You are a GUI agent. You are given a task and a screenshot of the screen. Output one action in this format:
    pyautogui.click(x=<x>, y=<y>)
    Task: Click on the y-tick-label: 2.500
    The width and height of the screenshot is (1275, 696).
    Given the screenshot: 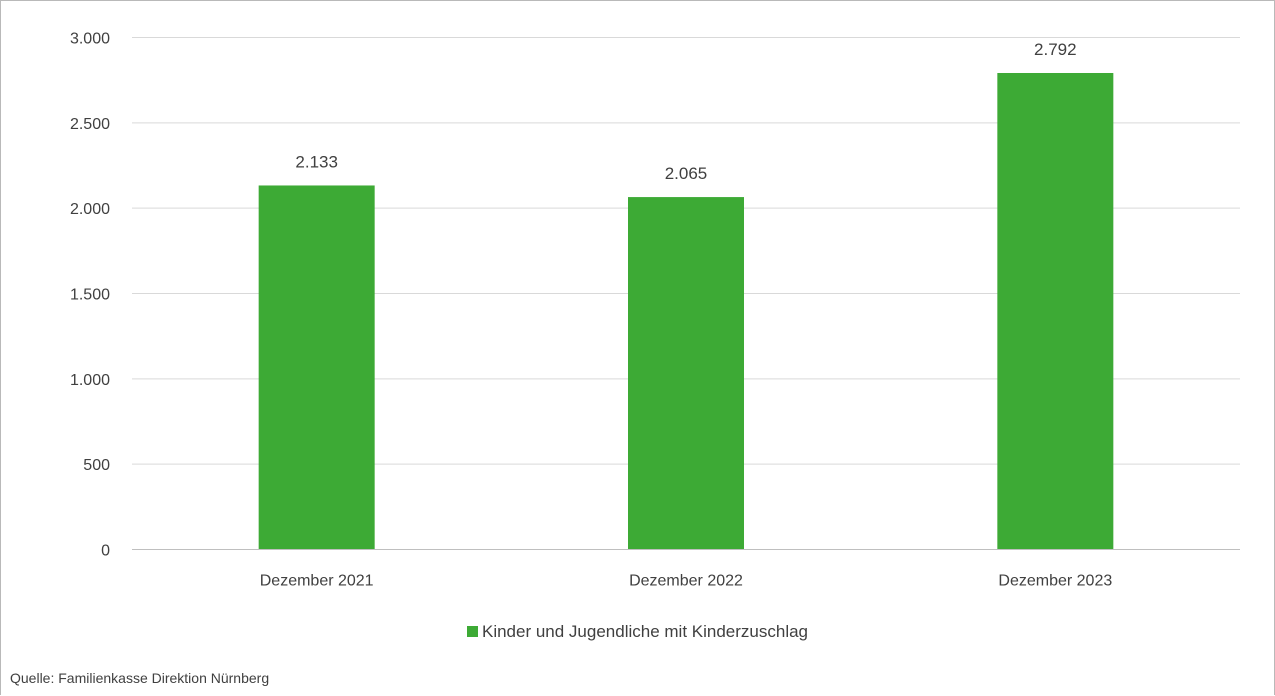 What is the action you would take?
    pyautogui.click(x=90, y=124)
    